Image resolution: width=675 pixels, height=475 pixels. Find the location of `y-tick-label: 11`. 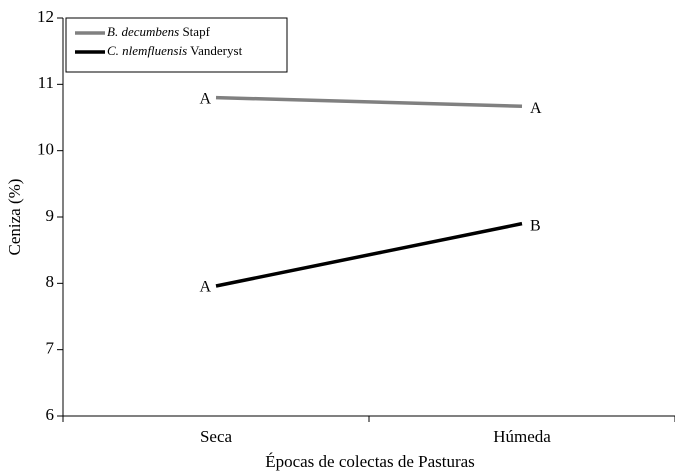

y-tick-label: 11 is located at coordinates (46, 82).